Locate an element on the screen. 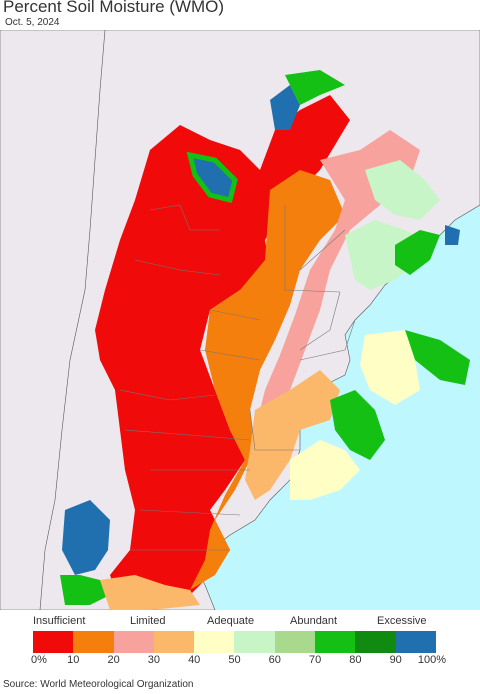 The height and width of the screenshot is (694, 480). legend-category-excessive: Excessive is located at coordinates (402, 621).